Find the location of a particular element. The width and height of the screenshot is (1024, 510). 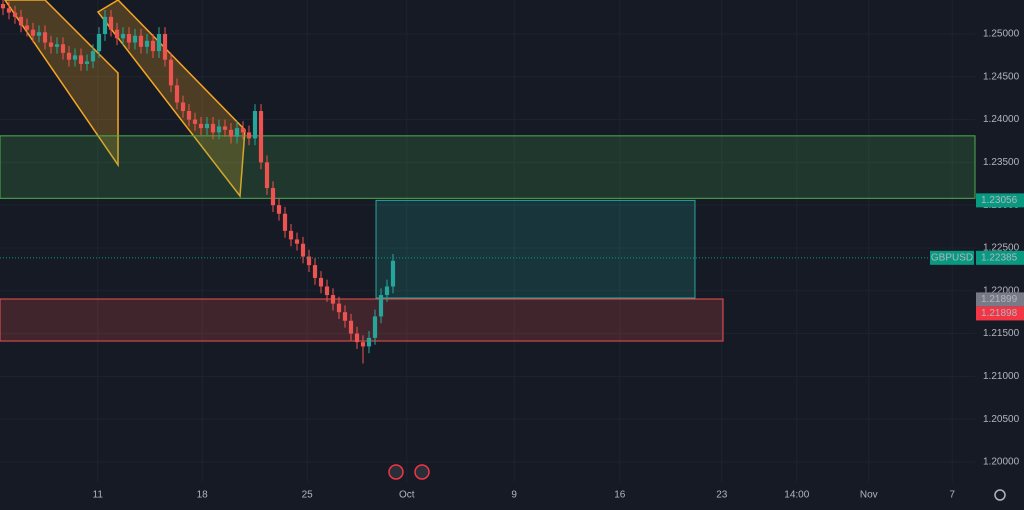

y-tick-label: 1.24000 is located at coordinates (1001, 119).